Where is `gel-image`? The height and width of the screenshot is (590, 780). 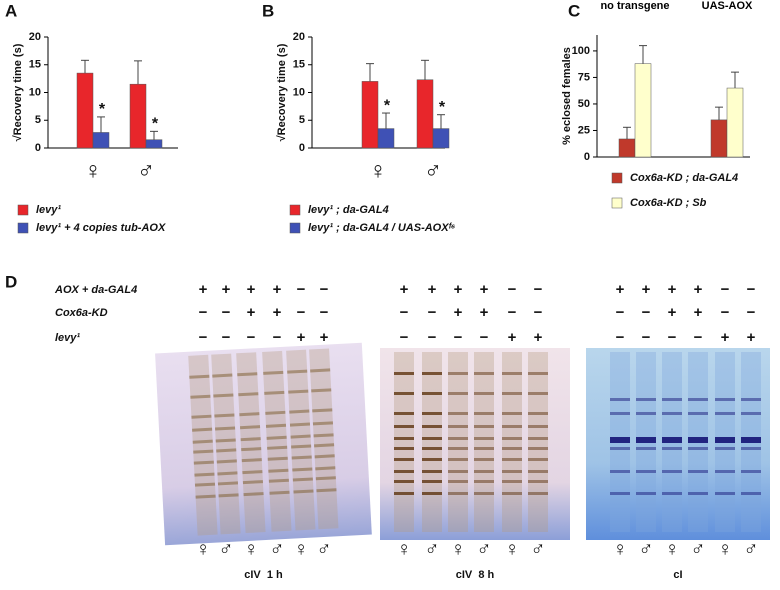 gel-image is located at coordinates (263, 444).